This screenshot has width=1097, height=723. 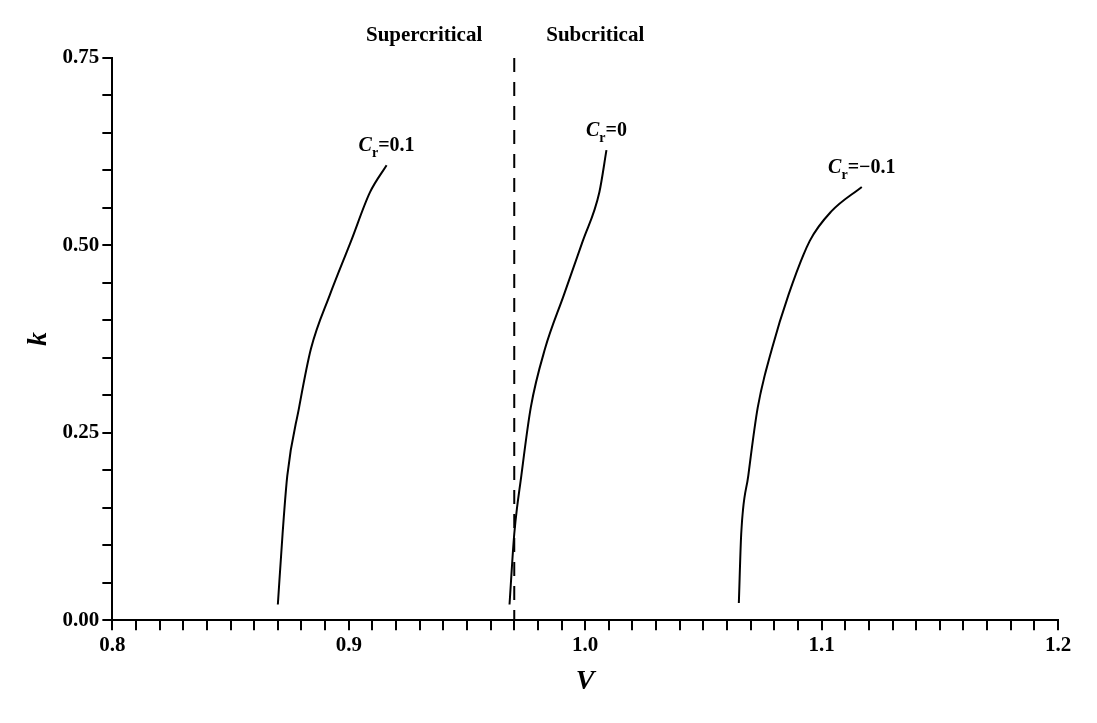 I want to click on y-tick-label: 0.00, so click(x=81, y=618).